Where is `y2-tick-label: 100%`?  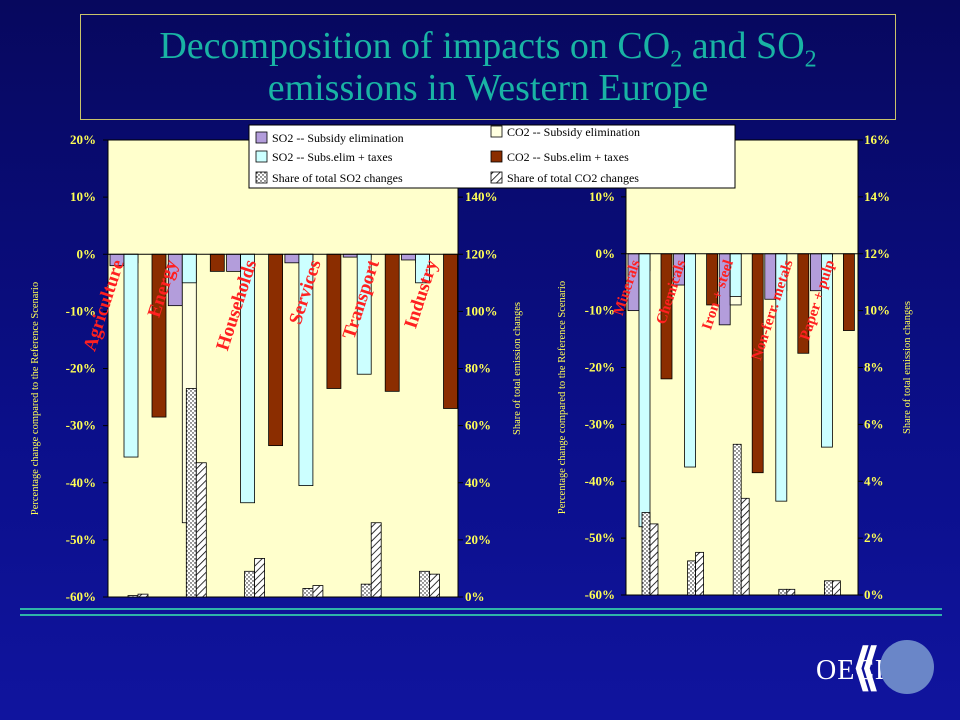 y2-tick-label: 100% is located at coordinates (481, 310).